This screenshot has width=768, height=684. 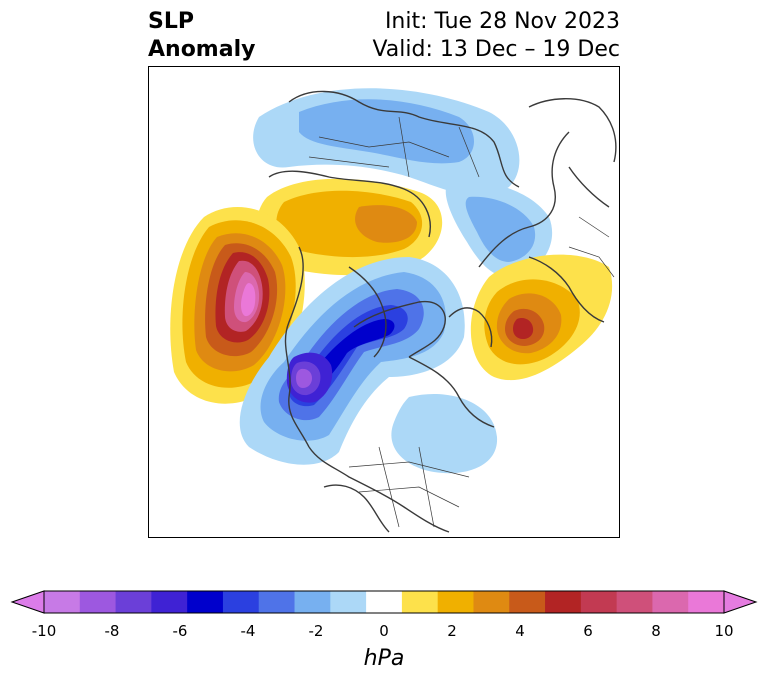 I want to click on colorbar-cells, so click(x=384, y=602).